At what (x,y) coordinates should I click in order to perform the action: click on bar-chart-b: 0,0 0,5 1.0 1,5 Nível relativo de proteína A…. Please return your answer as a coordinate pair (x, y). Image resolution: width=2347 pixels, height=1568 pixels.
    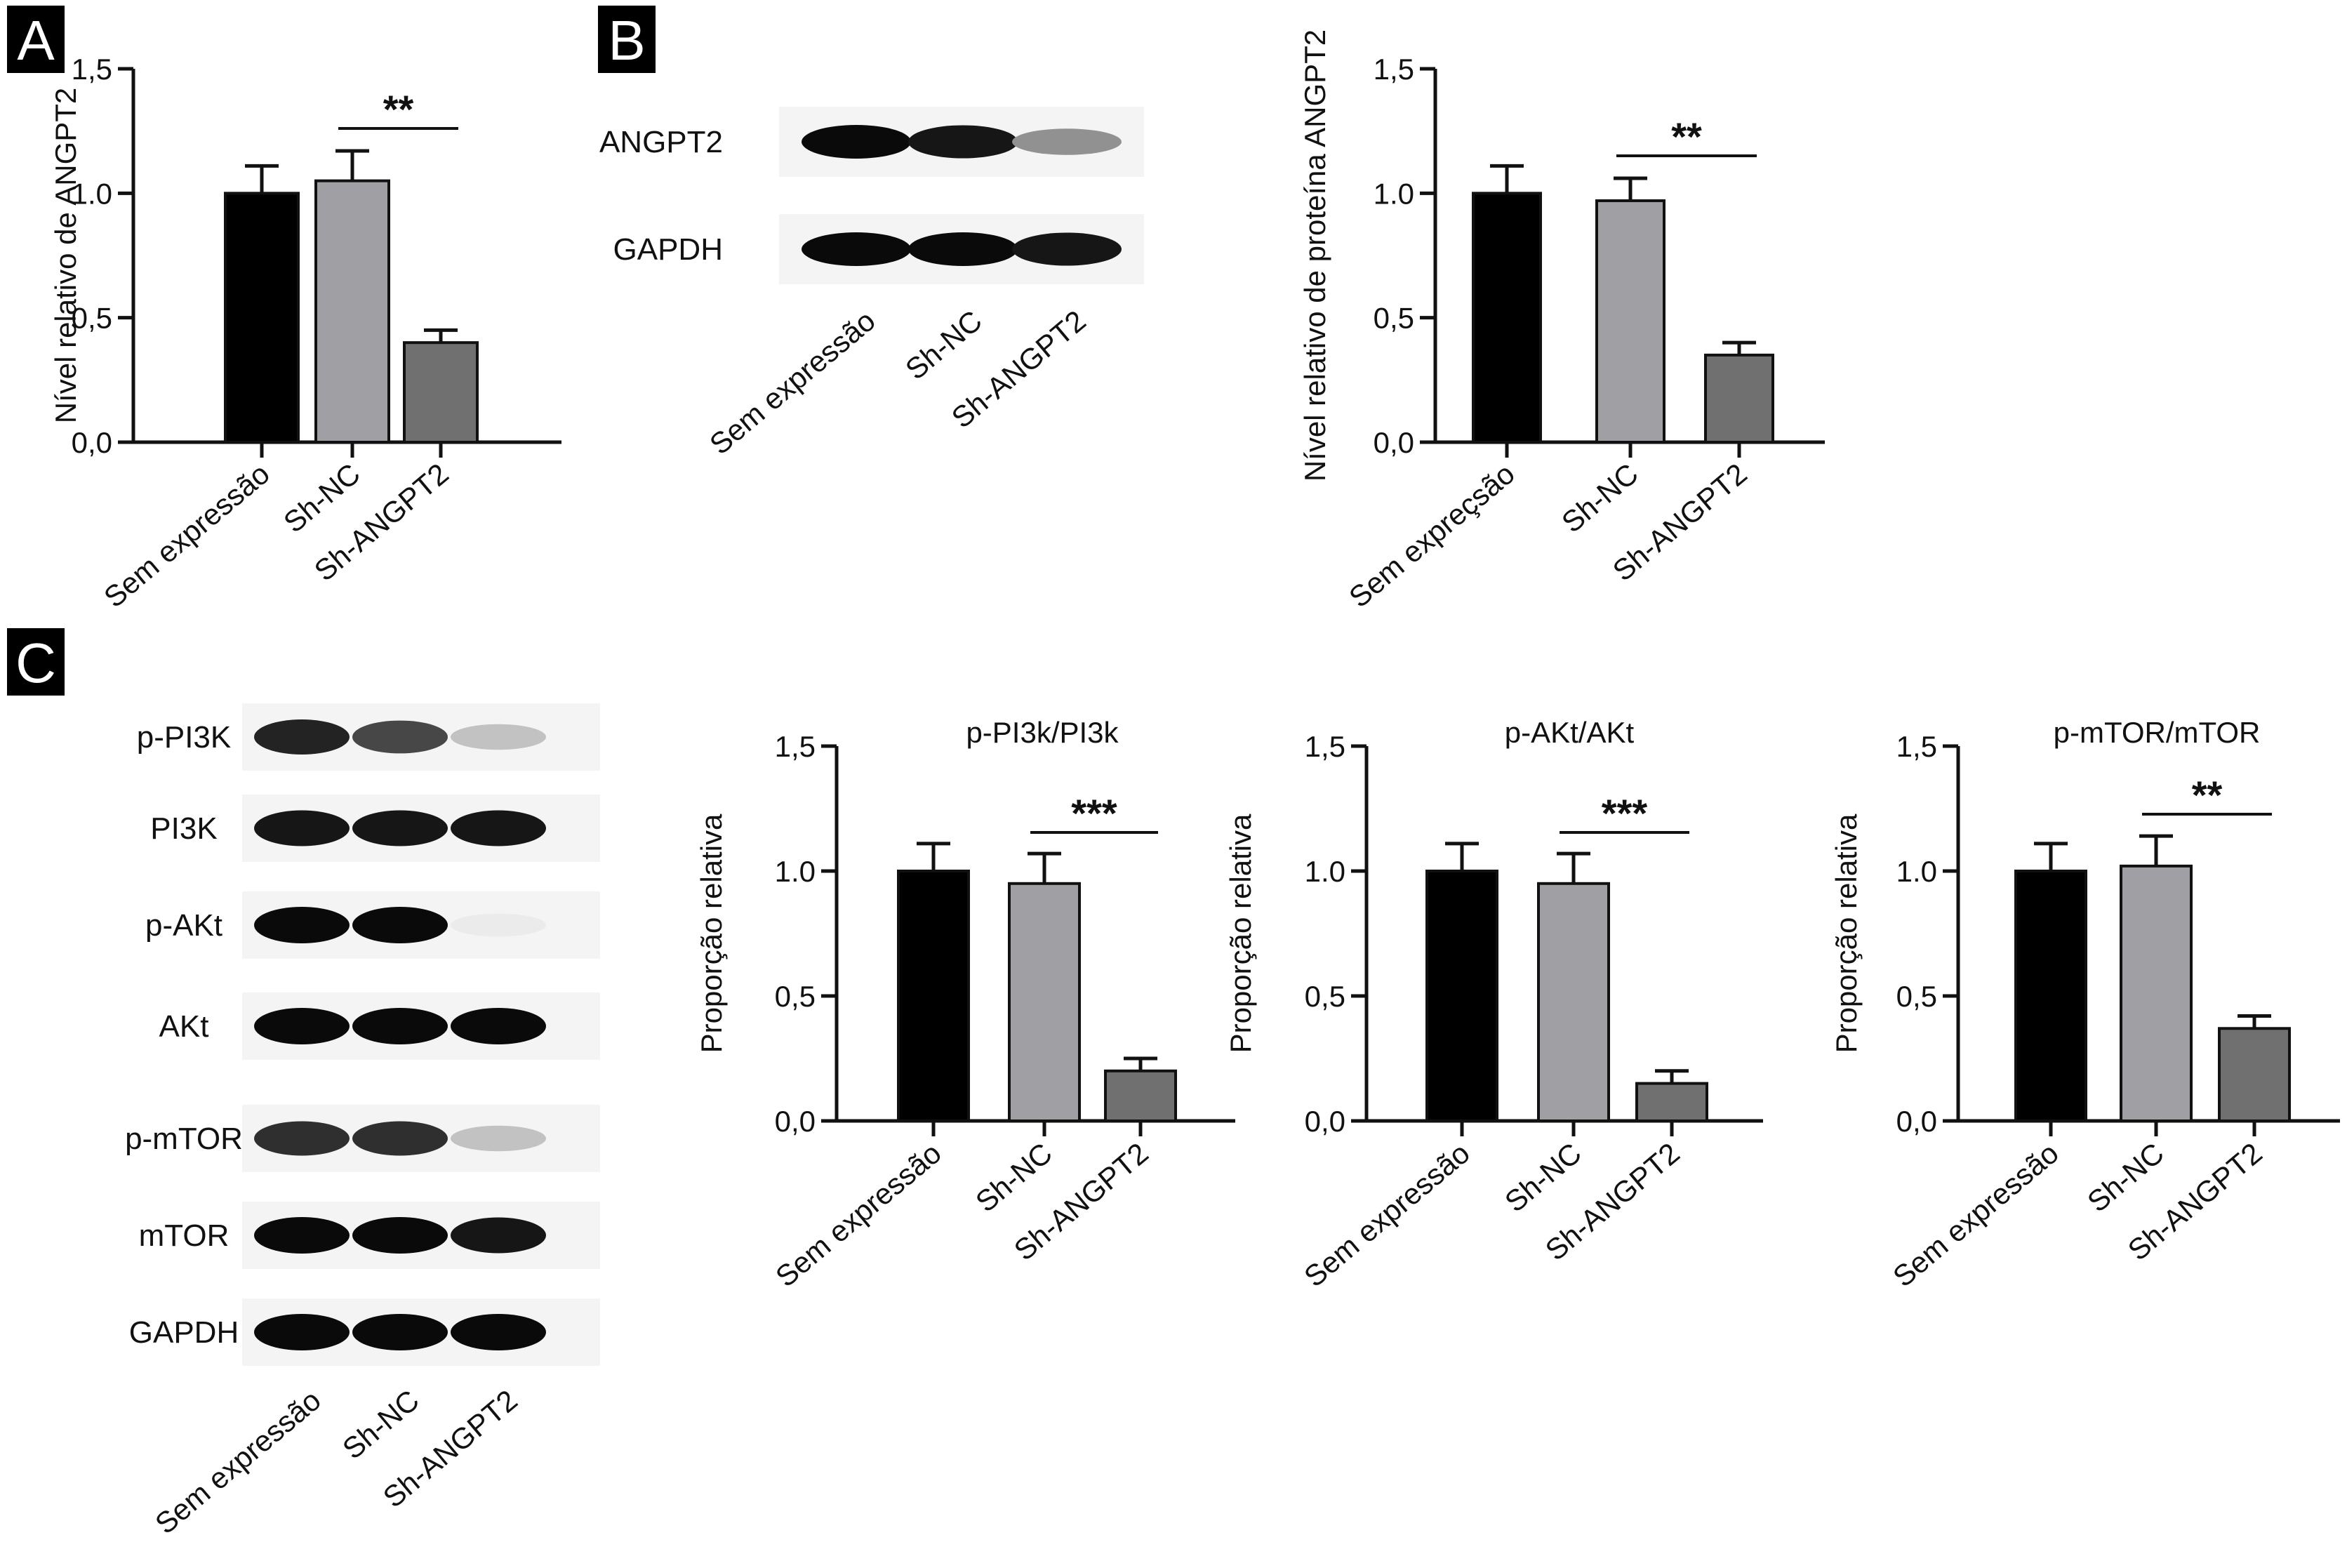
    Looking at the image, I should click on (1561, 321).